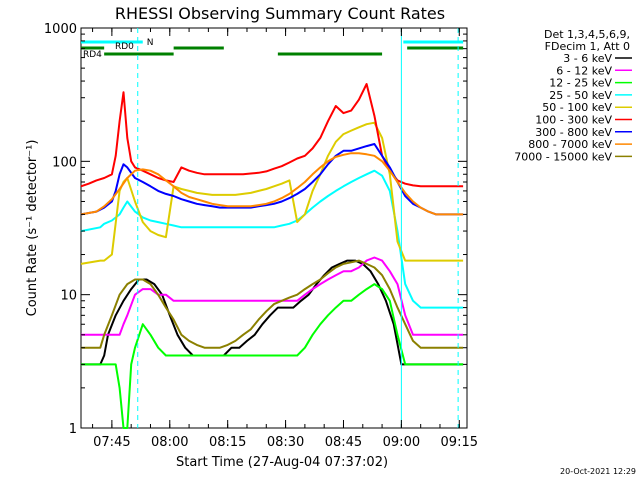 The image size is (640, 480). Describe the element at coordinates (60, 29) in the screenshot. I see `y-tick-label-3: 1000` at that location.